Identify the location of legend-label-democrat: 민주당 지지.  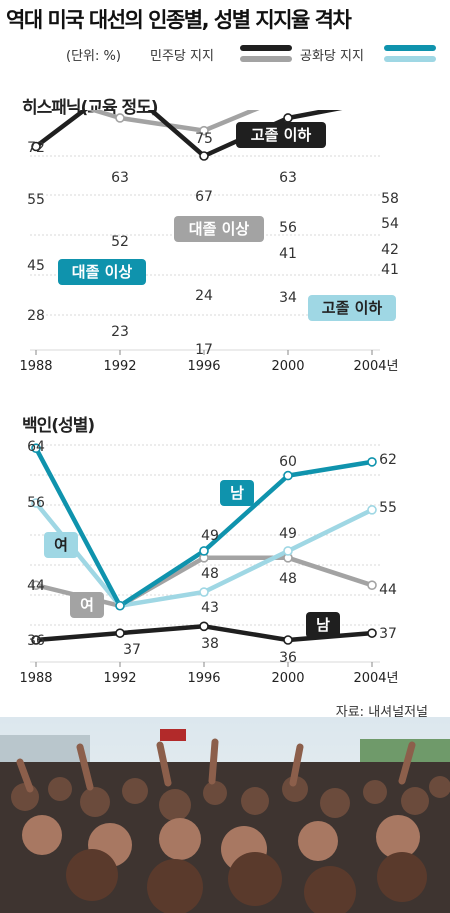
(182, 56).